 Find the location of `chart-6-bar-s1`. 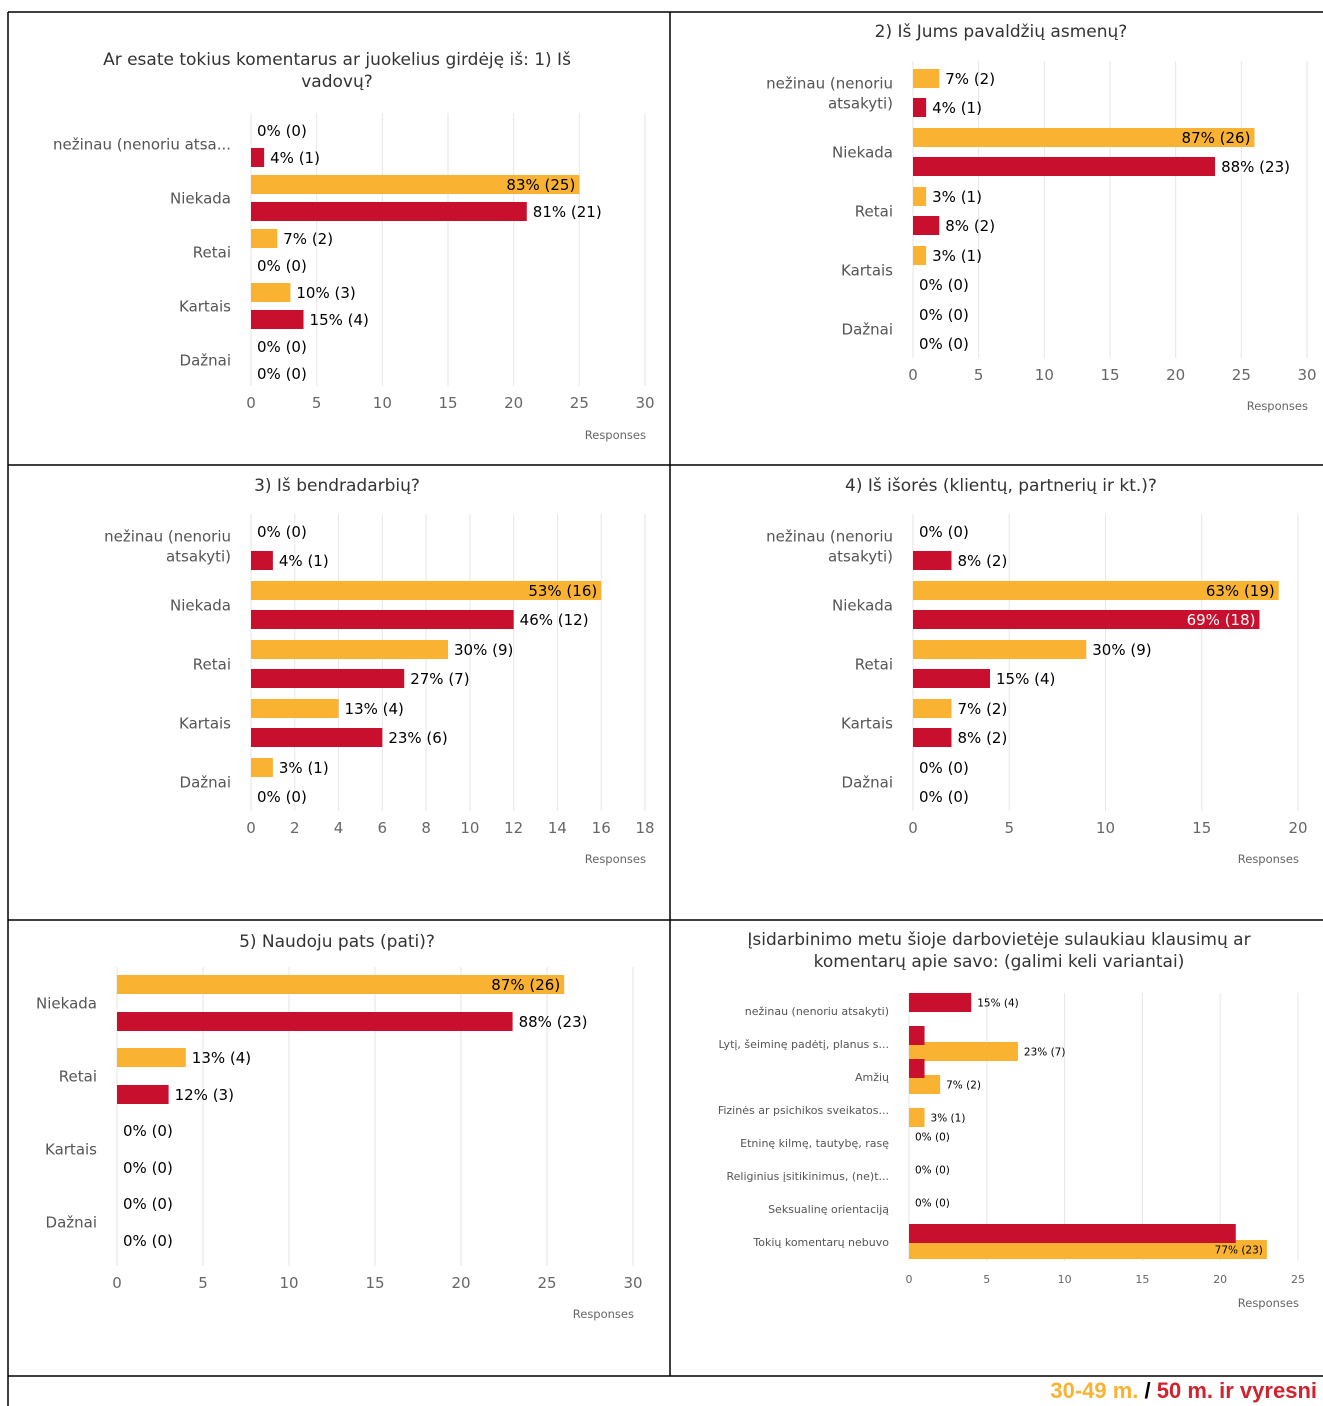

chart-6-bar-s1 is located at coordinates (925, 1084).